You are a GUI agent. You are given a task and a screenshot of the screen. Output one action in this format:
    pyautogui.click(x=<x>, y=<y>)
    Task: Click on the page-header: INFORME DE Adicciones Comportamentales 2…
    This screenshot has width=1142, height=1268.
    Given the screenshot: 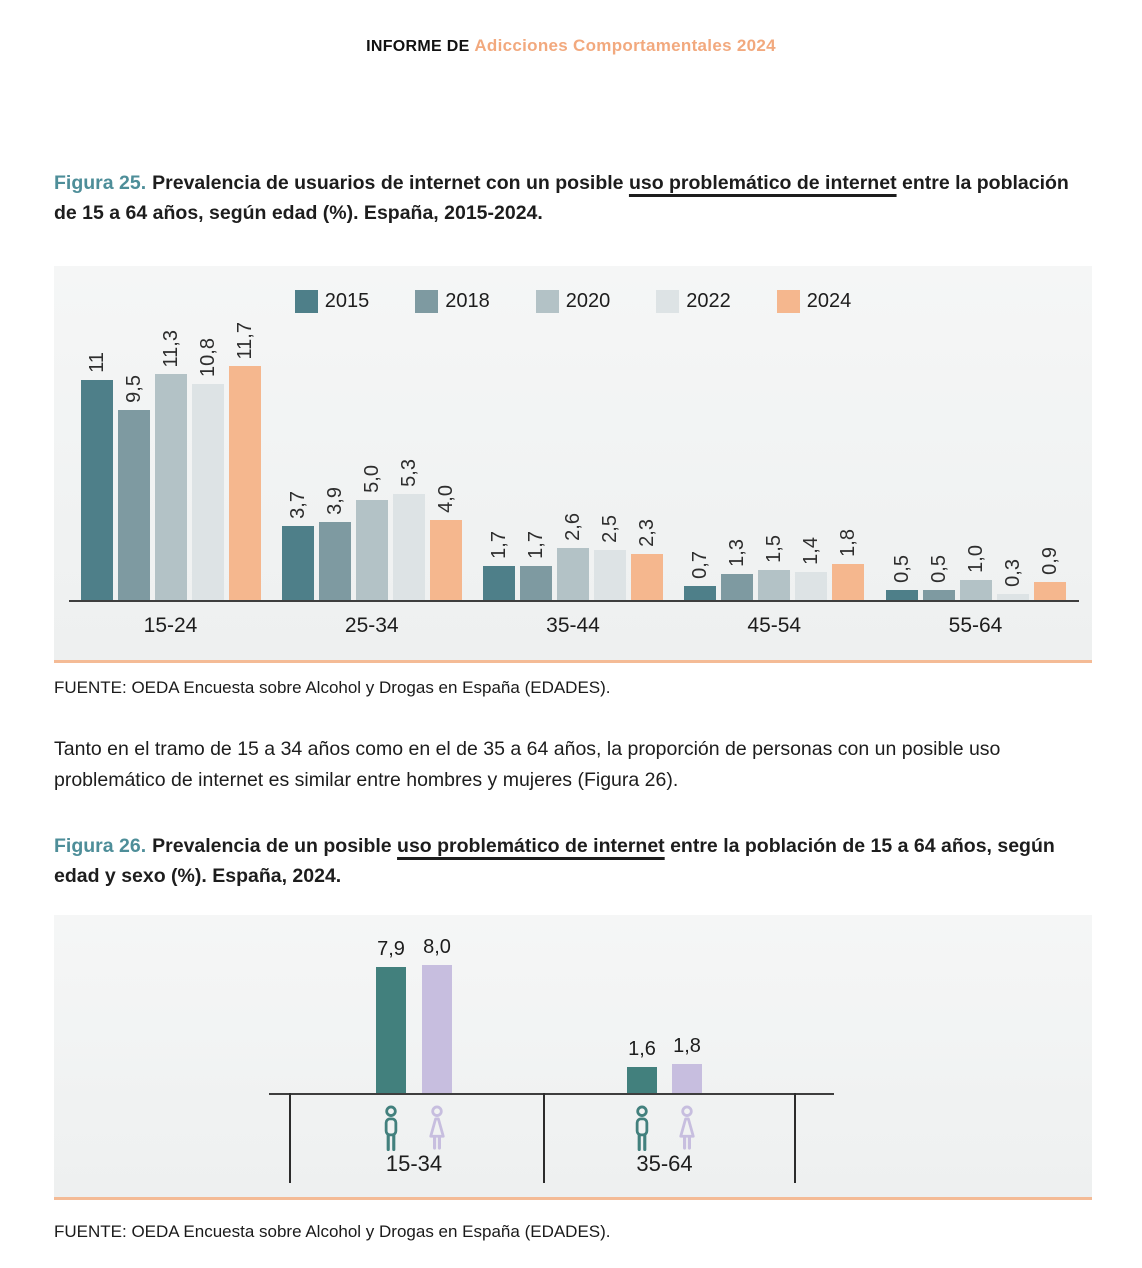 What is the action you would take?
    pyautogui.click(x=571, y=46)
    